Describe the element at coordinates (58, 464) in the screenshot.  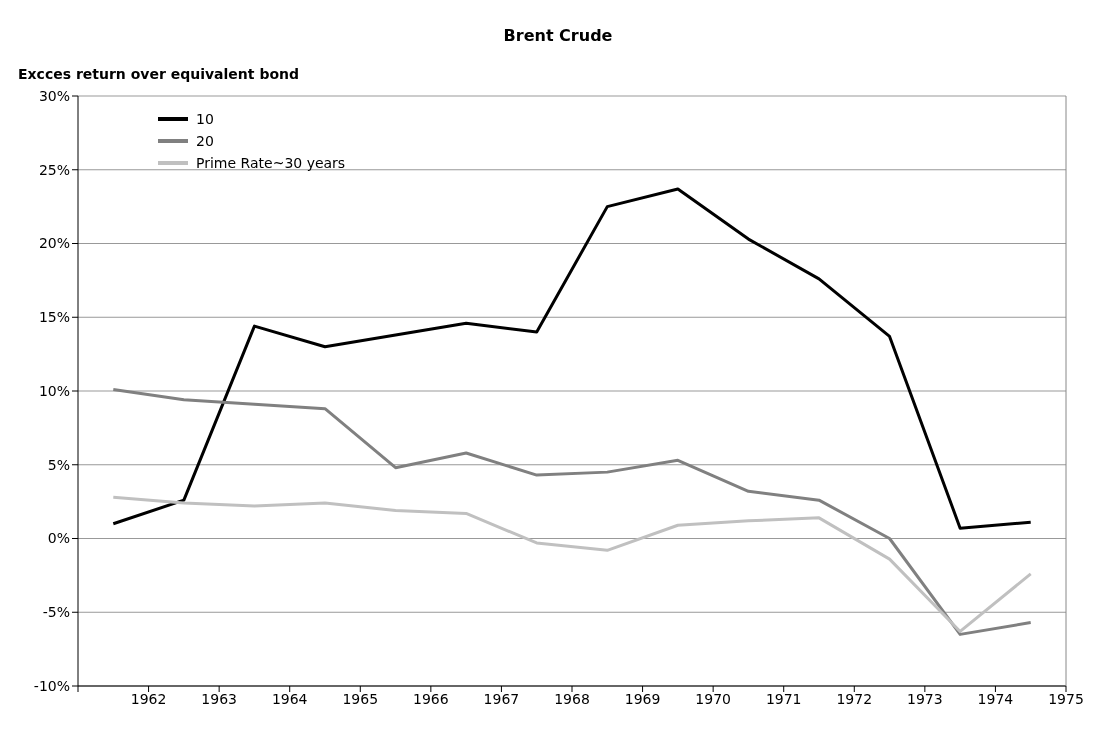
I see `y-tick-label: 5%` at that location.